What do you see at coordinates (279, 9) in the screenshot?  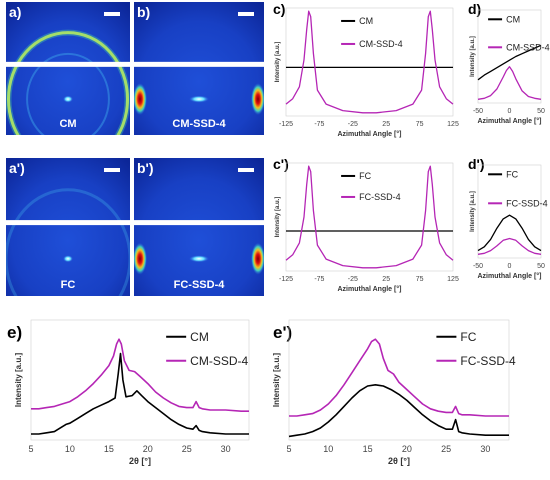 I see `panel-label: c)` at bounding box center [279, 9].